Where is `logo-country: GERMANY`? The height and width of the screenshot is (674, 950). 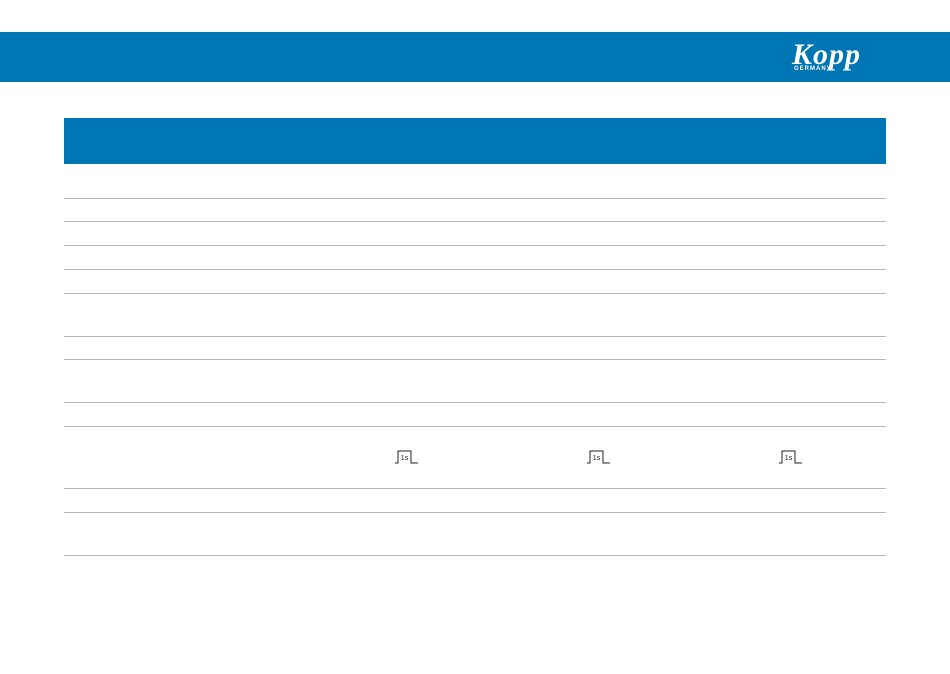
logo-country: GERMANY is located at coordinates (813, 69).